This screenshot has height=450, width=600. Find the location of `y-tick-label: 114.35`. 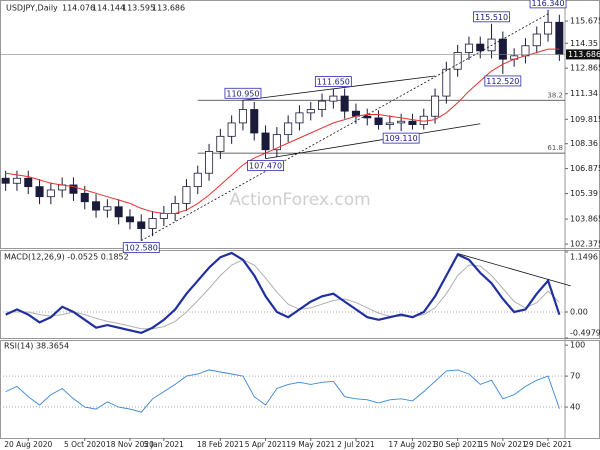

y-tick-label: 114.35 is located at coordinates (584, 43).